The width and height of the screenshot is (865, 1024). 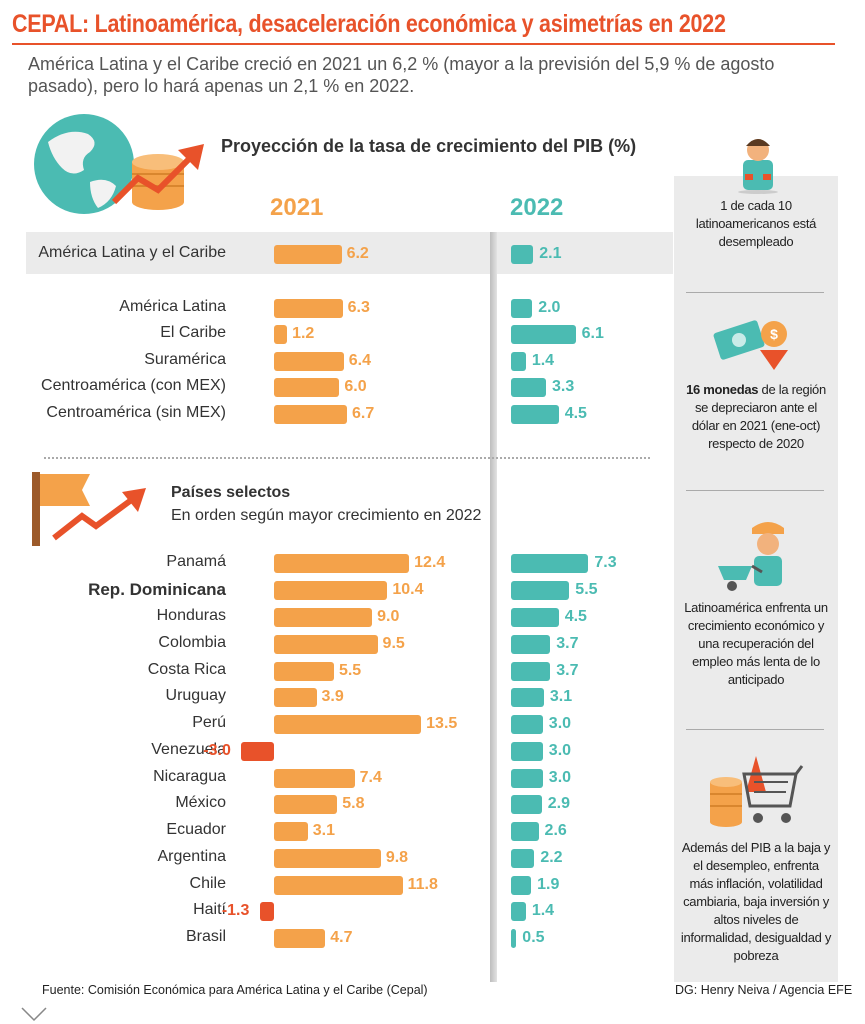 What do you see at coordinates (209, 722) in the screenshot?
I see `row-label-countries-6: Perú` at bounding box center [209, 722].